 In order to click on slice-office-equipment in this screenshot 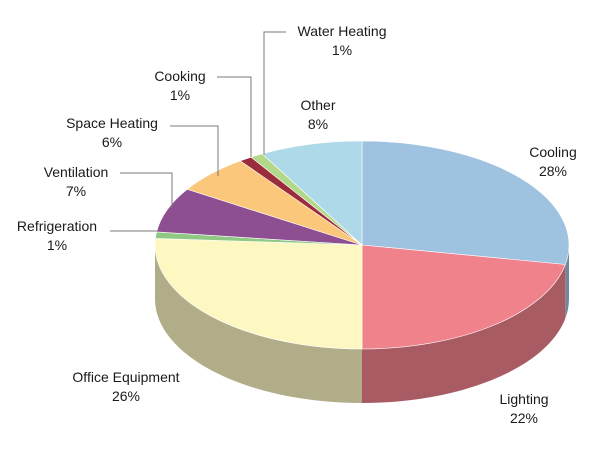, I will do `click(258, 294)`.